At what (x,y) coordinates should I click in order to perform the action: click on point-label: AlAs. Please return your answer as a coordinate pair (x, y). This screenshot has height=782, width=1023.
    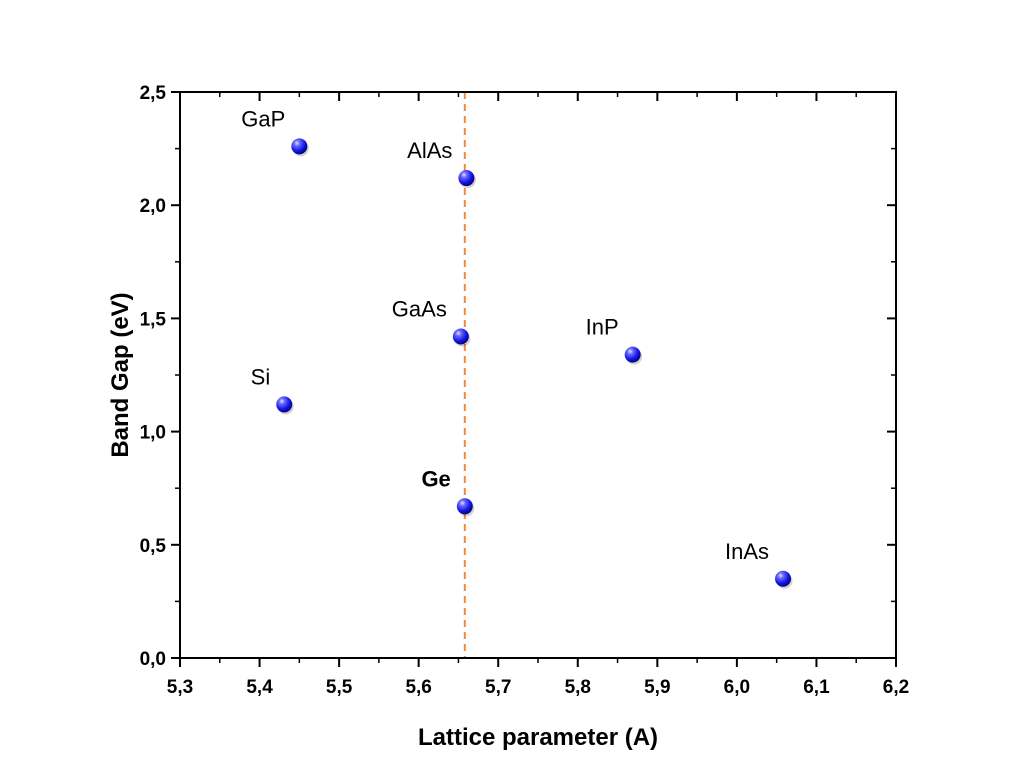
    Looking at the image, I should click on (429, 150).